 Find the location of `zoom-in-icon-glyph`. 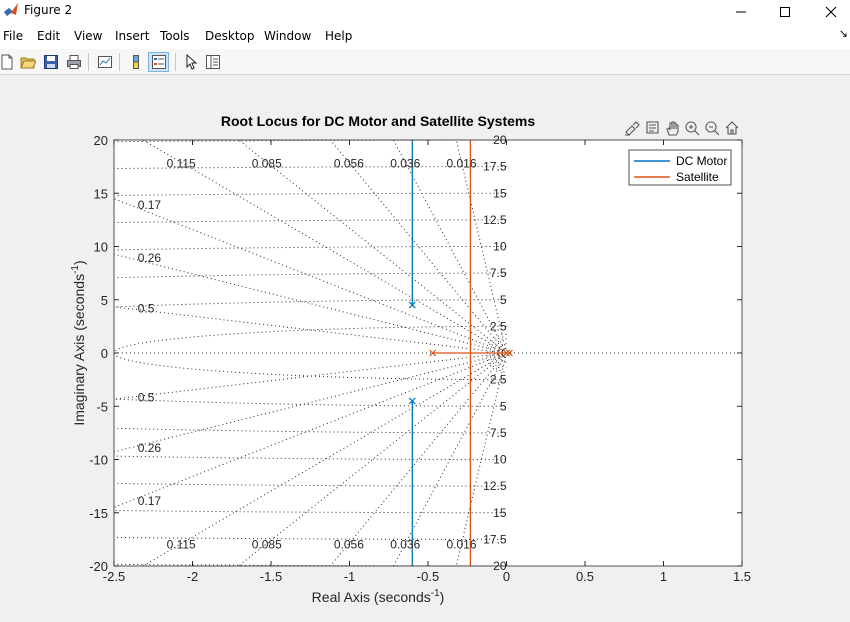

zoom-in-icon-glyph is located at coordinates (692, 128).